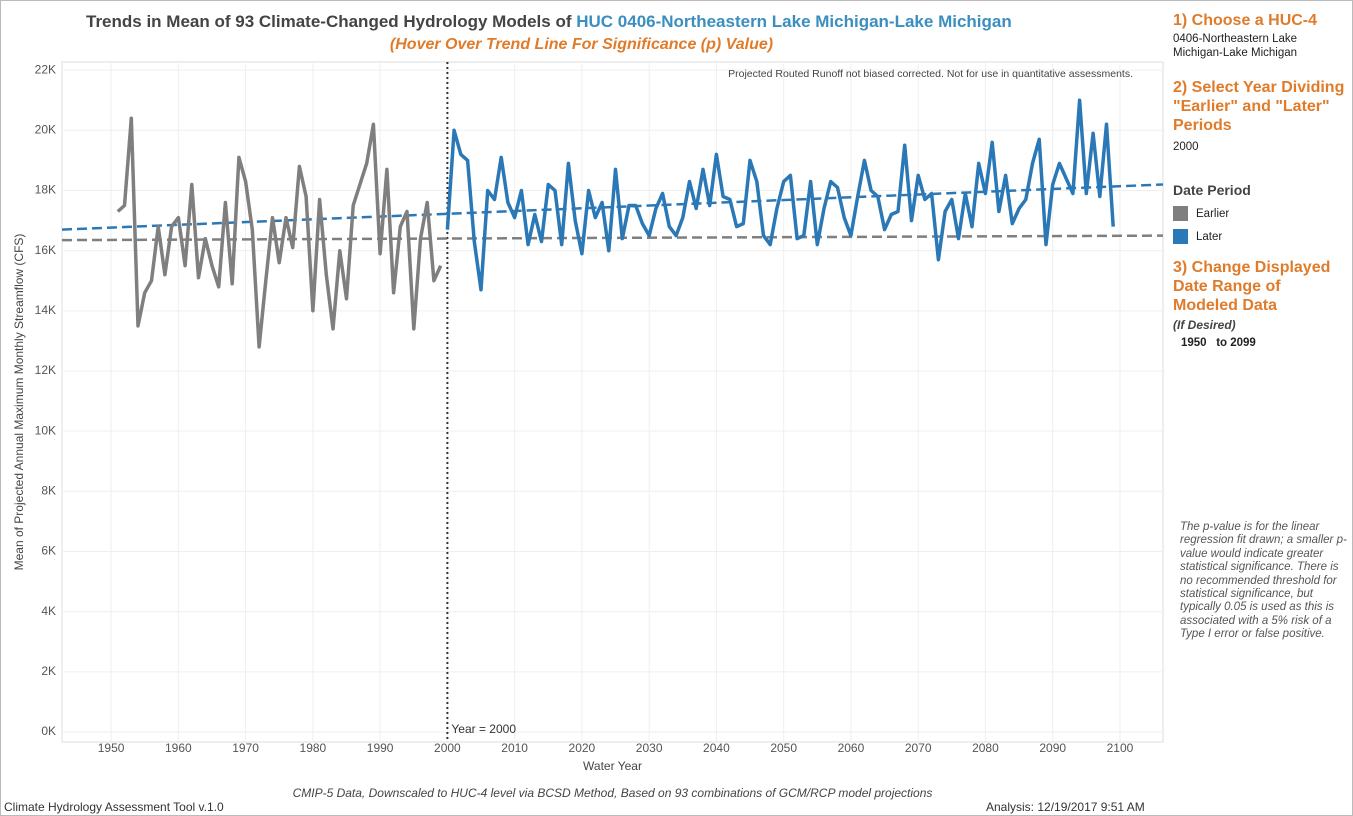 The image size is (1353, 816). Describe the element at coordinates (48, 551) in the screenshot. I see `y-tick-label: 6K` at that location.